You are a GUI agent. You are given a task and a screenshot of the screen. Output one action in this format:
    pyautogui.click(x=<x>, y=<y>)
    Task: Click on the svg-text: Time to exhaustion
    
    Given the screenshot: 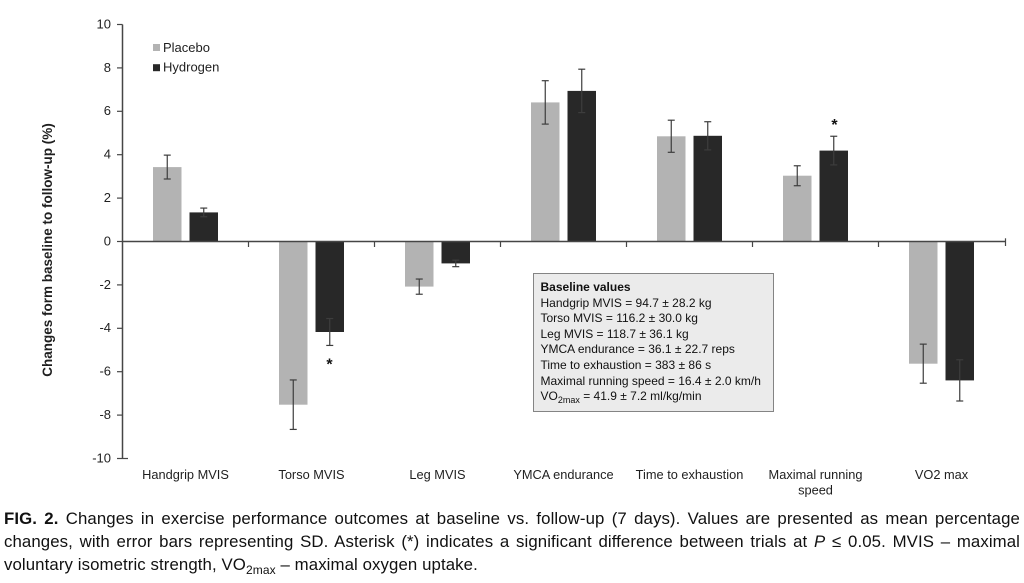 What is the action you would take?
    pyautogui.click(x=690, y=474)
    